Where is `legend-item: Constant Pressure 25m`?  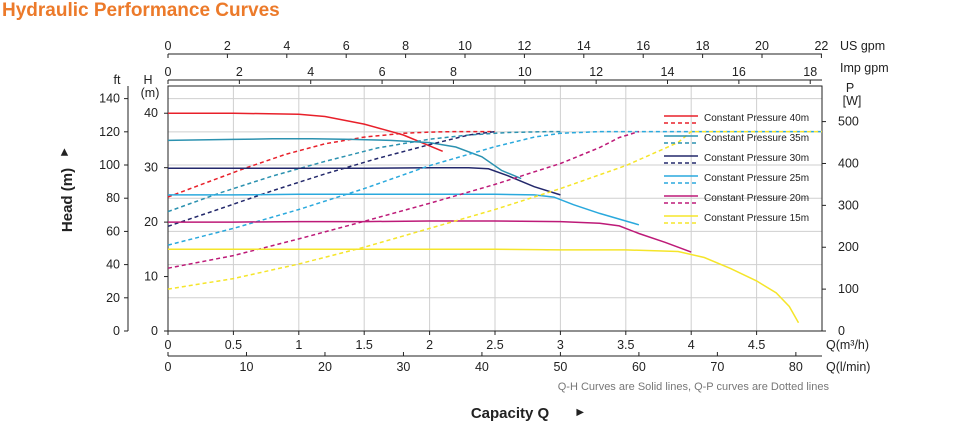 legend-item: Constant Pressure 25m is located at coordinates (736, 178).